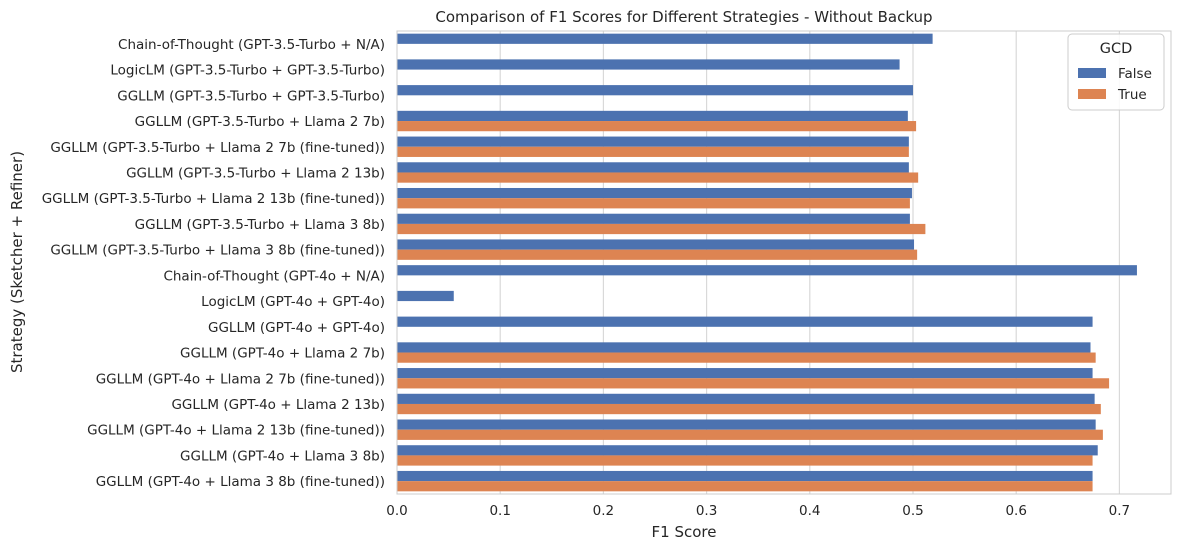 The height and width of the screenshot is (550, 1180). Describe the element at coordinates (603, 511) in the screenshot. I see `x-tick-label: 0.2` at that location.